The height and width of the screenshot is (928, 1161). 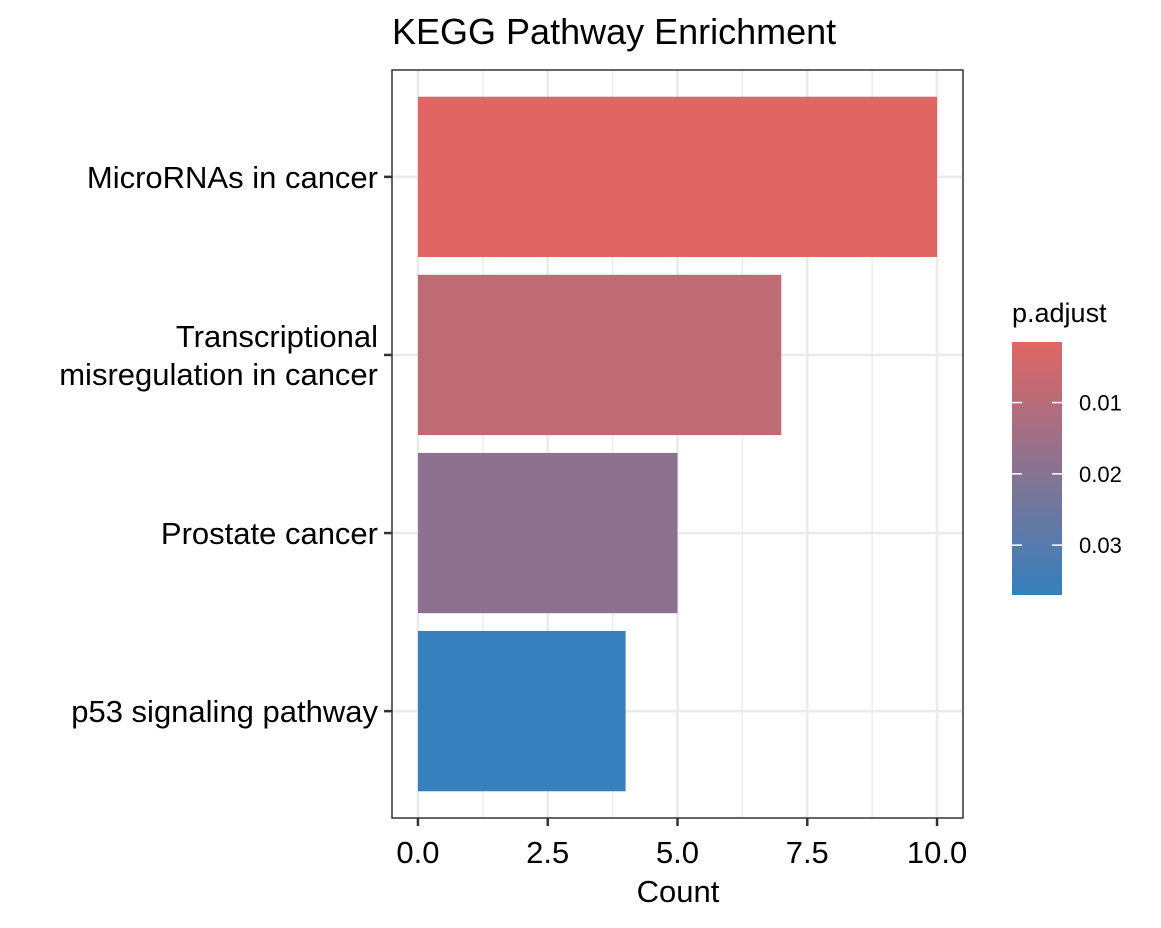 What do you see at coordinates (224, 711) in the screenshot?
I see `y-tick-label: p53 signaling pathway` at bounding box center [224, 711].